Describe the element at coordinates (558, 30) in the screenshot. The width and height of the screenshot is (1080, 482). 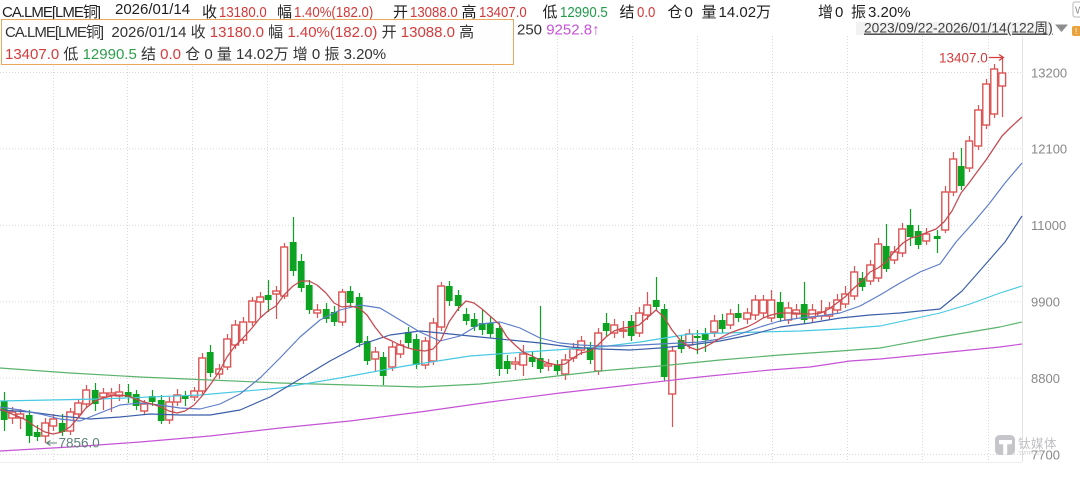
I see `svg-text: 250 9252.8↑` at that location.